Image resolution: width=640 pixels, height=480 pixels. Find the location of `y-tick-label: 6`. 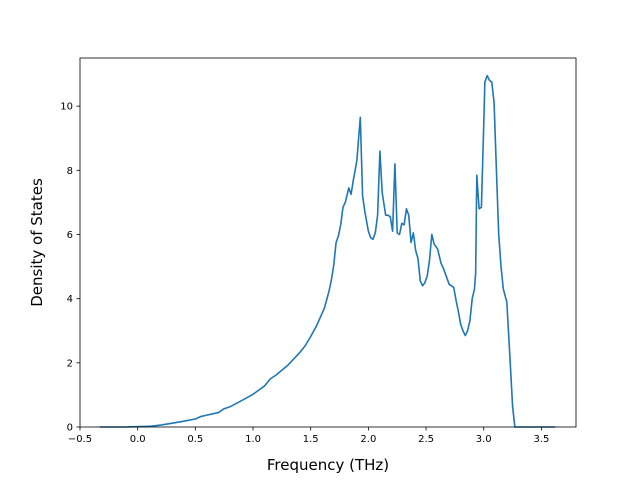

y-tick-label: 6 is located at coordinates (70, 235).